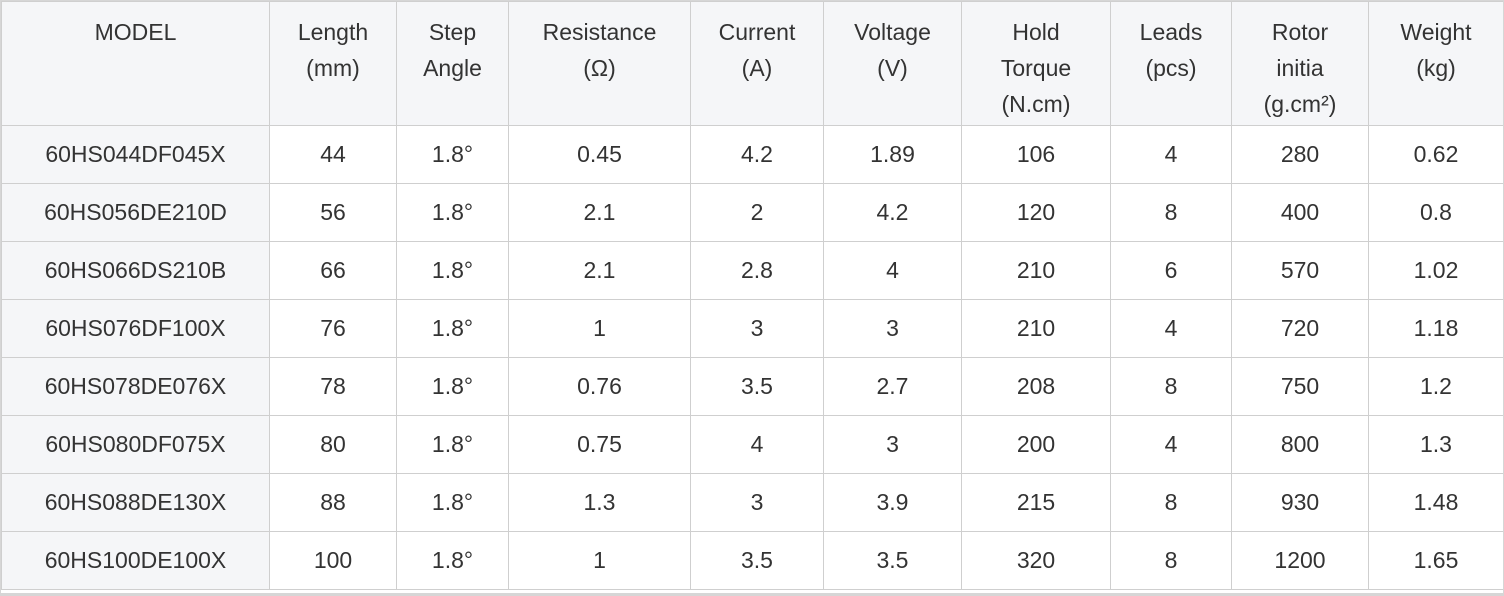  Describe the element at coordinates (1300, 154) in the screenshot. I see `data-cell: 280` at that location.